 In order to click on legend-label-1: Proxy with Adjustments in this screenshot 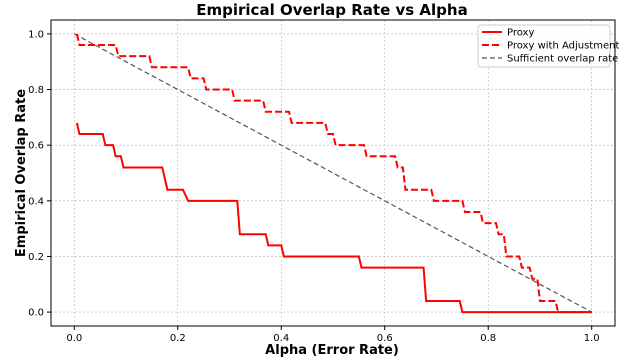, I will do `click(563, 46)`.